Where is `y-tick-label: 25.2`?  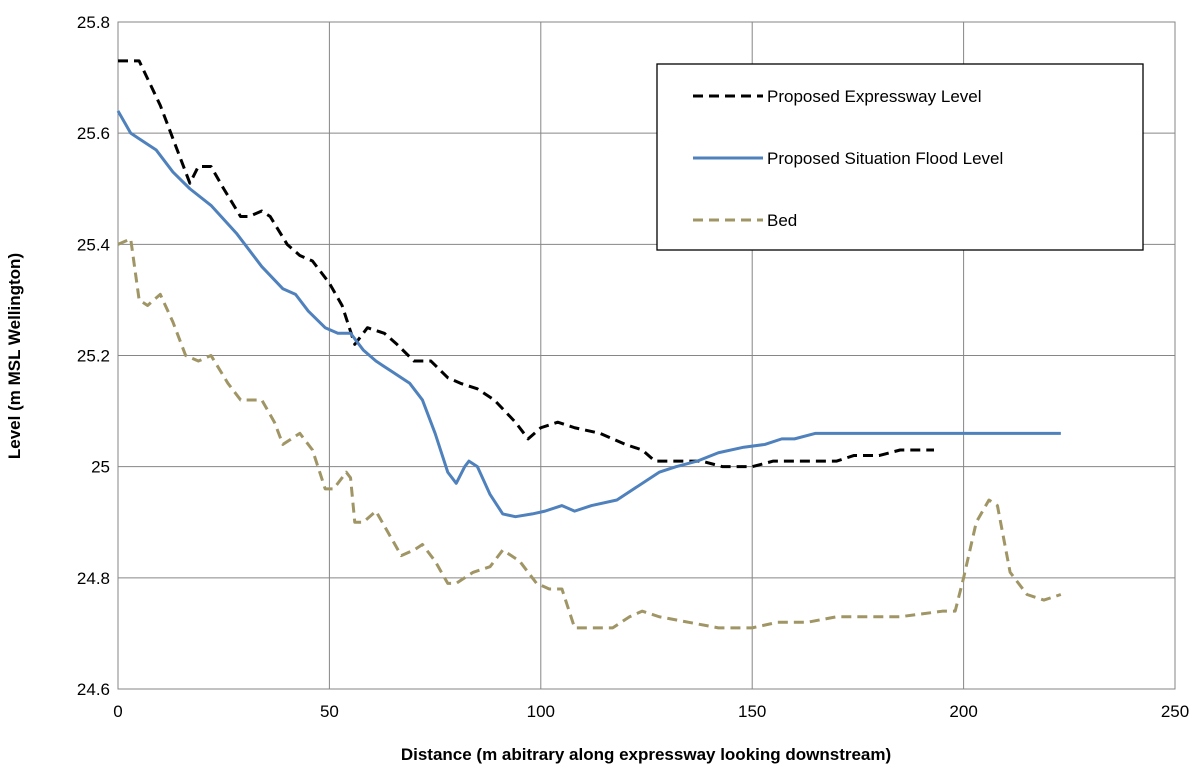 y-tick-label: 25.2 is located at coordinates (93, 356).